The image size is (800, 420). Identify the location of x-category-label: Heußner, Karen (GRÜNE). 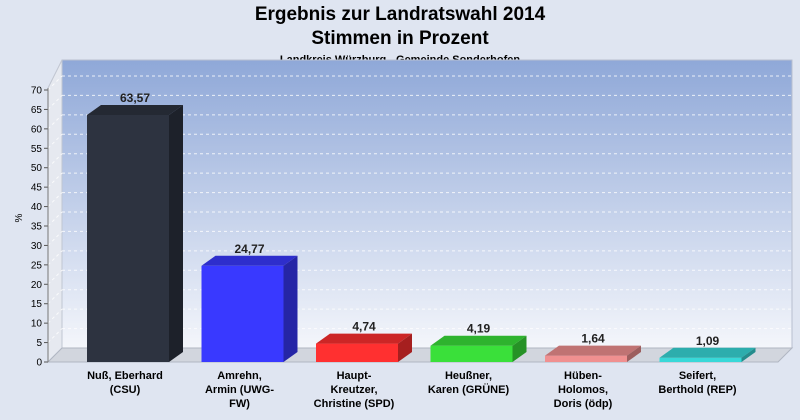
(469, 383).